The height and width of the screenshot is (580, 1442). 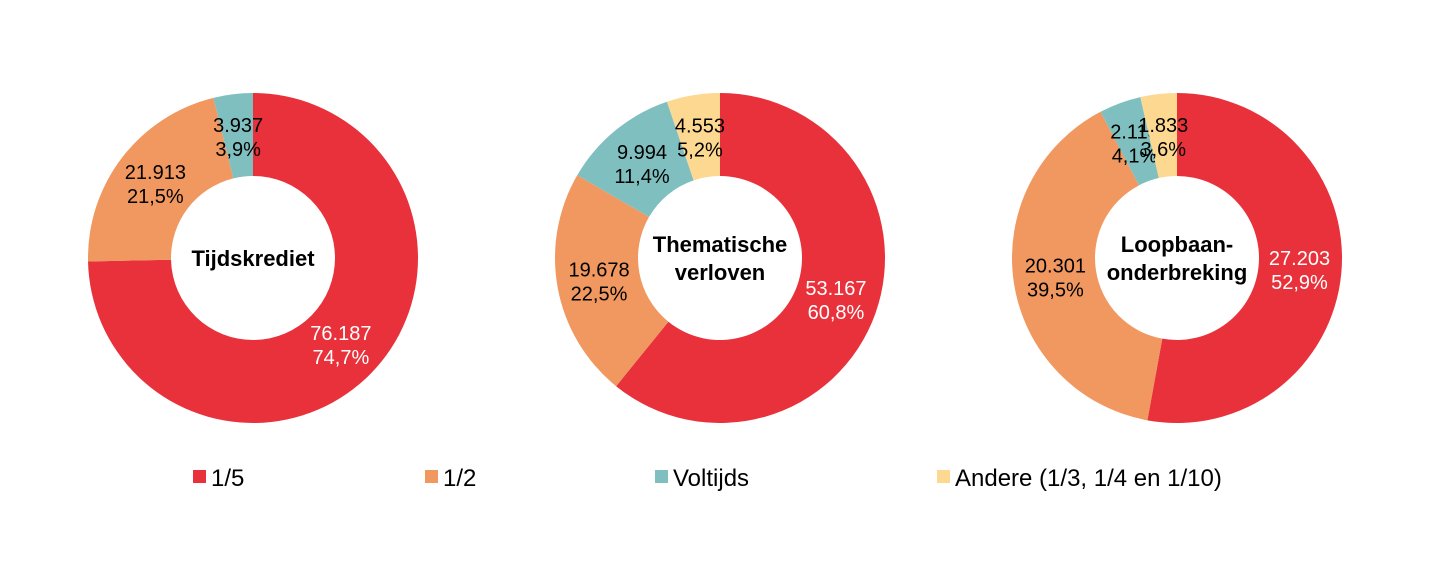 I want to click on value-label: 19.678, so click(x=598, y=270).